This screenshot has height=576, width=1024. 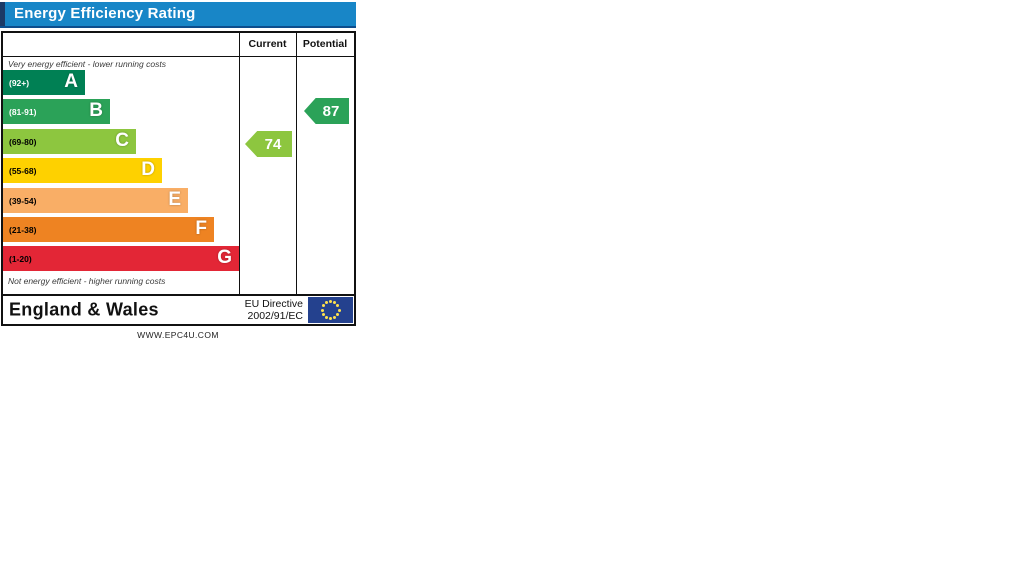 I want to click on band-letter: G, so click(x=224, y=257).